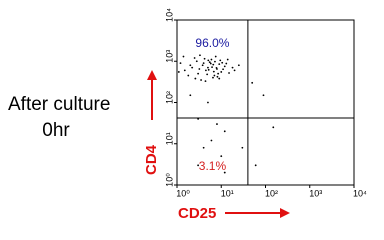 Image resolution: width=384 pixels, height=240 pixels. Describe the element at coordinates (197, 213) in the screenshot. I see `x-axis-label: CD25` at that location.